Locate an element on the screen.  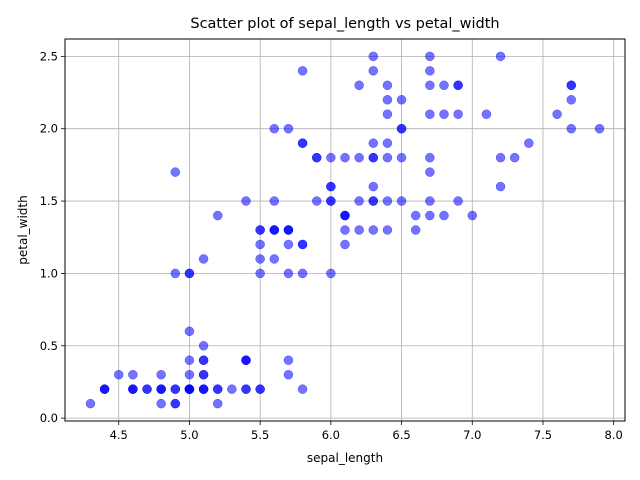
x-tick-label: 5.0 is located at coordinates (189, 435).